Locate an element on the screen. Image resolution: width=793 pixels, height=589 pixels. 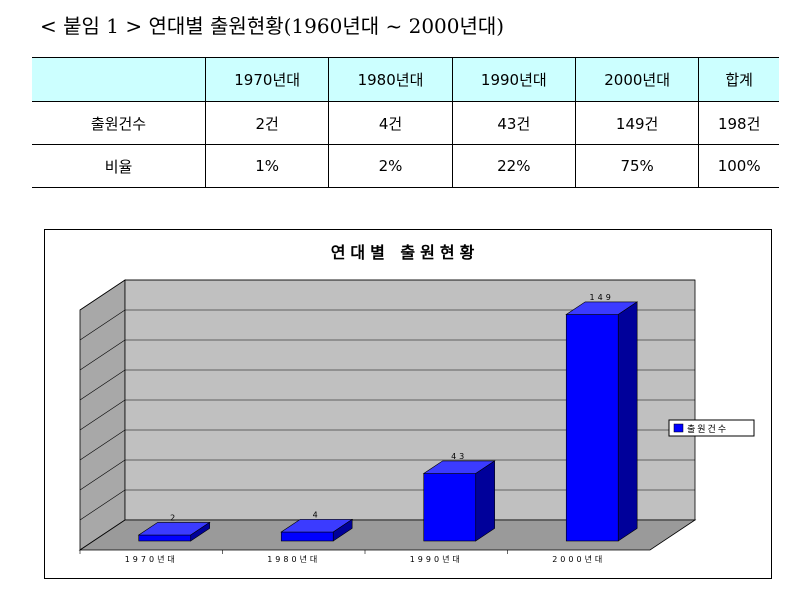
row-label: 비율 is located at coordinates (119, 166).